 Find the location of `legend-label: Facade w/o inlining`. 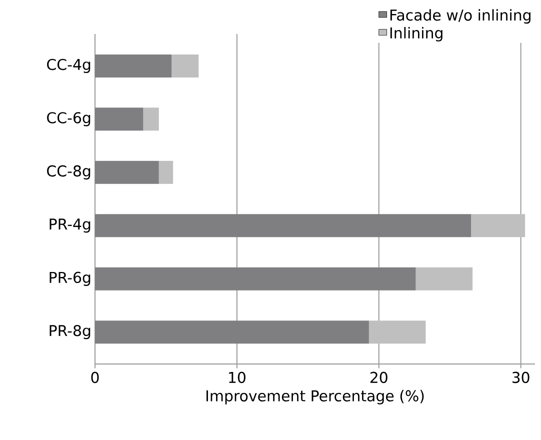

legend-label: Facade w/o inlining is located at coordinates (460, 16).